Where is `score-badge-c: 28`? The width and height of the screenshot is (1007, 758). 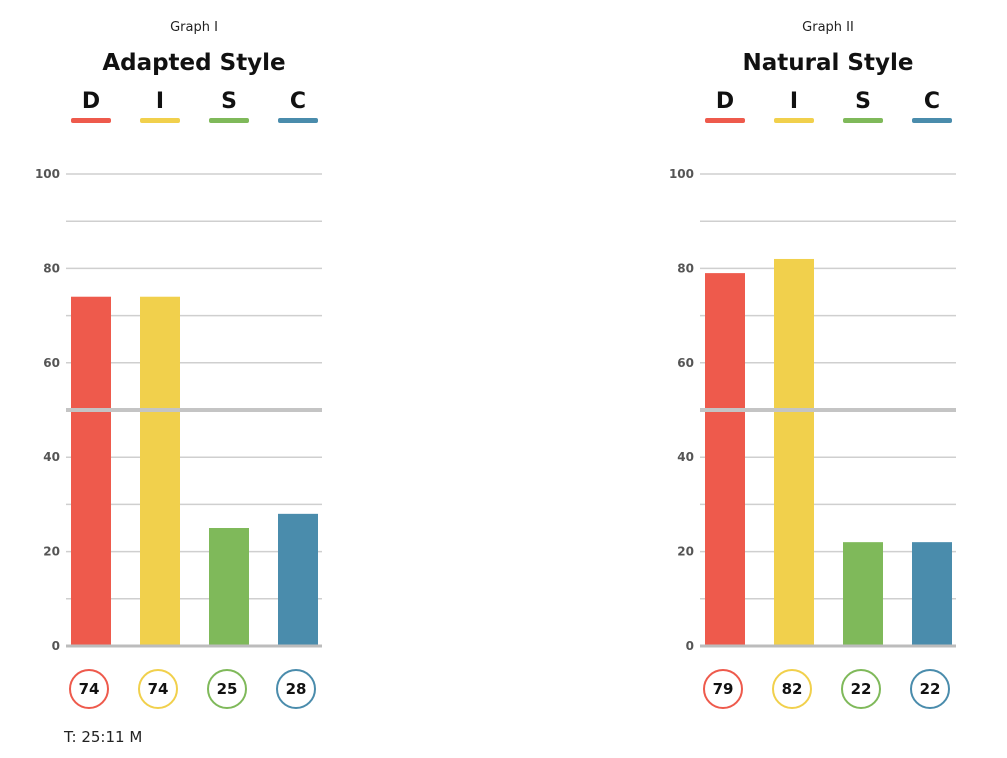 score-badge-c: 28 is located at coordinates (296, 689).